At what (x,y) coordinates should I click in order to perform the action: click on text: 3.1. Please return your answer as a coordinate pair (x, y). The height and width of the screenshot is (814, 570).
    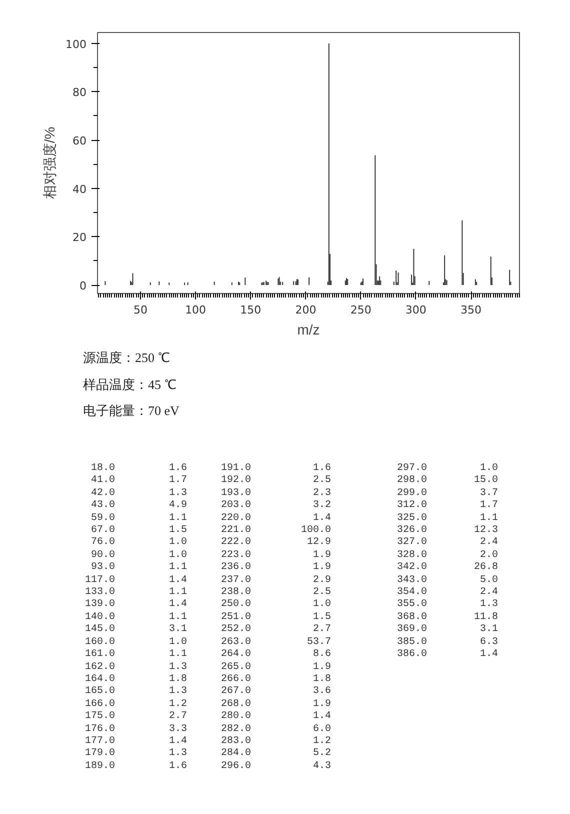
    Looking at the image, I should click on (177, 630).